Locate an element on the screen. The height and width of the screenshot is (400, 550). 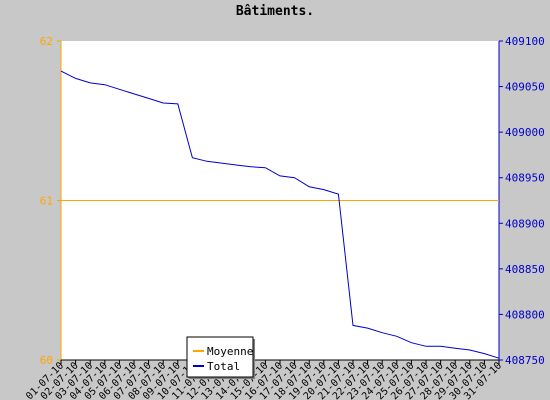
y-right-tick-label: 409100 is located at coordinates (525, 41).